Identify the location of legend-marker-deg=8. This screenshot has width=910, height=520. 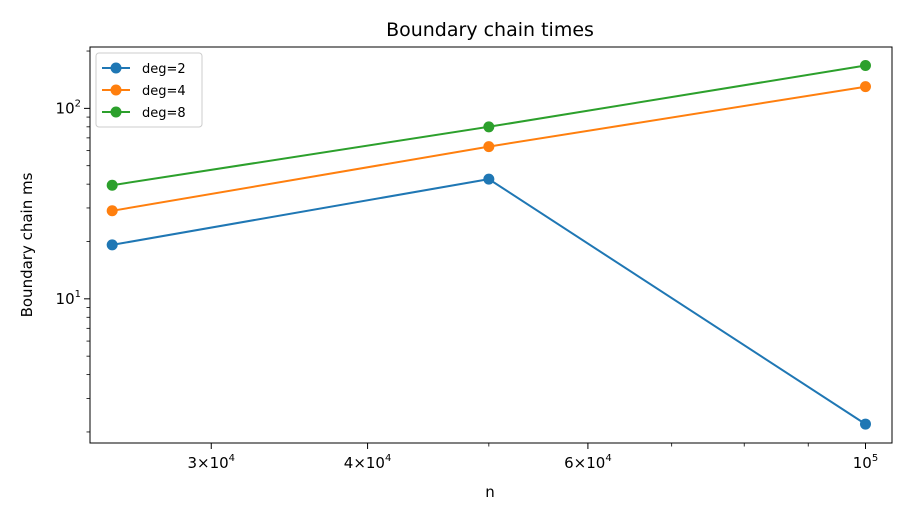
(116, 112).